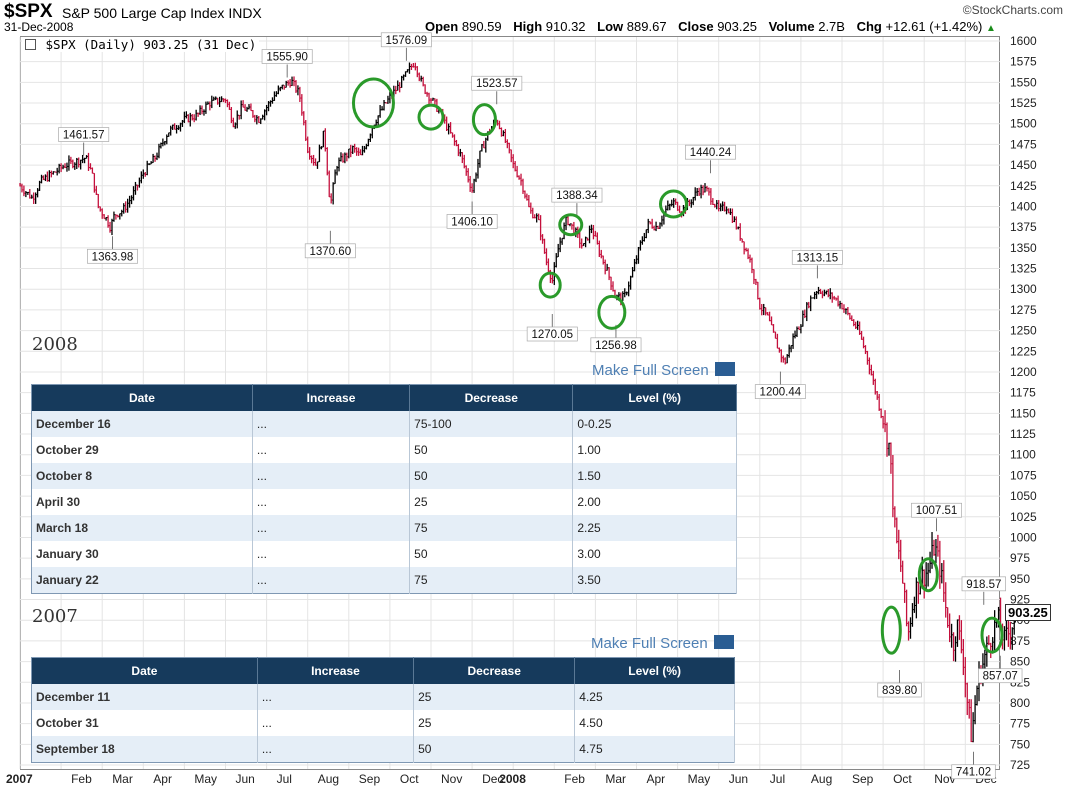  Describe the element at coordinates (1023, 144) in the screenshot. I see `y-tick-label: 1475` at that location.